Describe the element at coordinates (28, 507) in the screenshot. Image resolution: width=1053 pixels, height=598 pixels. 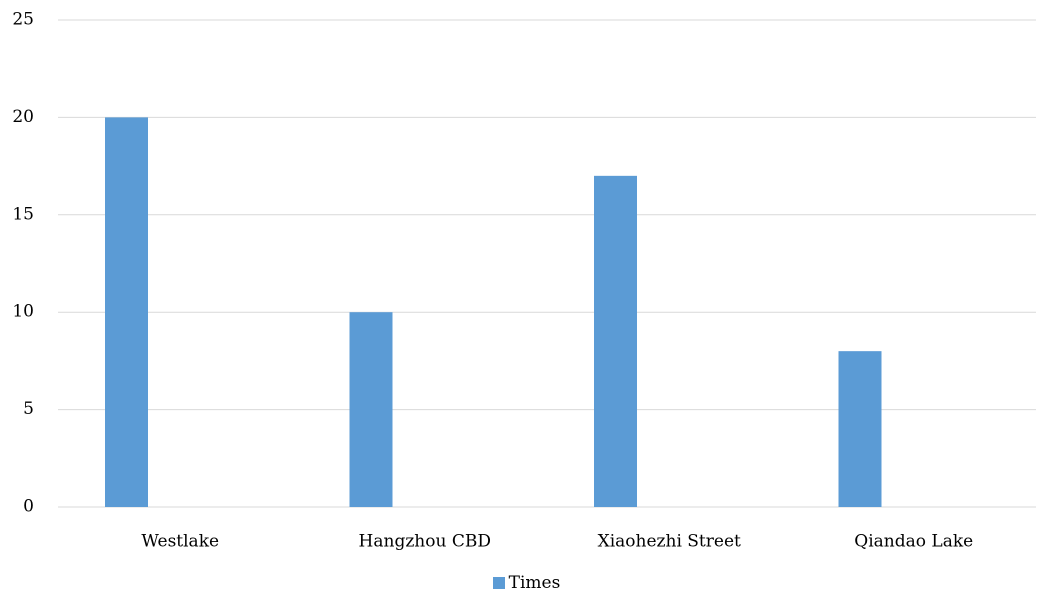
I see `y-tick-label: 0` at that location.